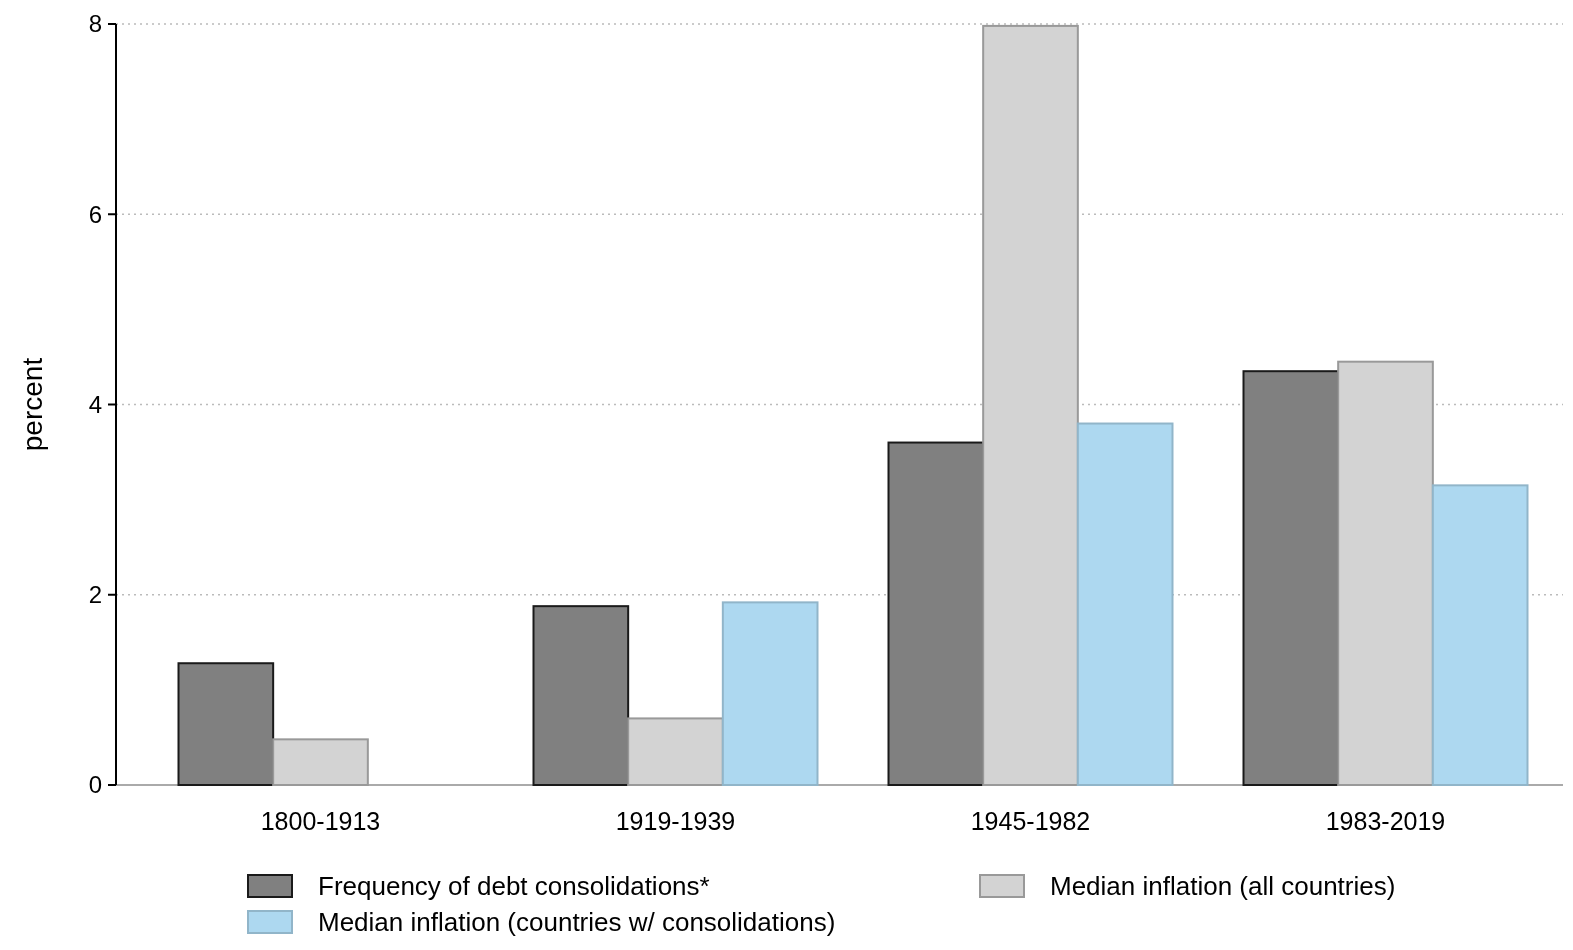 The image size is (1573, 950). What do you see at coordinates (1385, 821) in the screenshot?
I see `x-tick-label: 1983-2019` at bounding box center [1385, 821].